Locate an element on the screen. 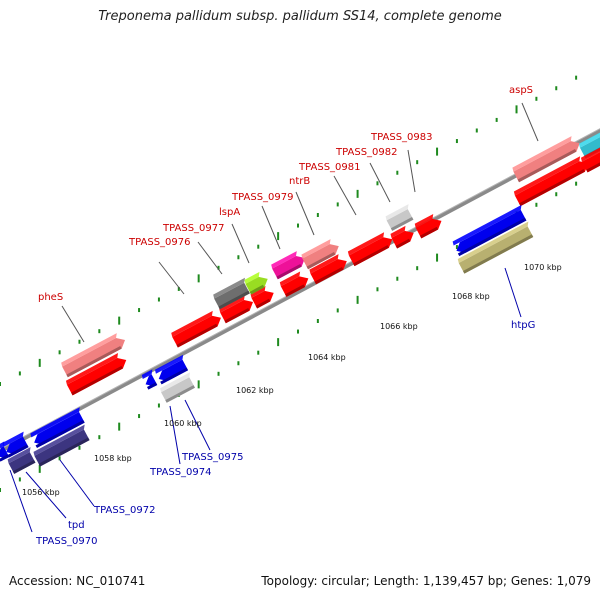 The height and width of the screenshot is (600, 600). TPASS_0983-feature is located at coordinates (428, 226).